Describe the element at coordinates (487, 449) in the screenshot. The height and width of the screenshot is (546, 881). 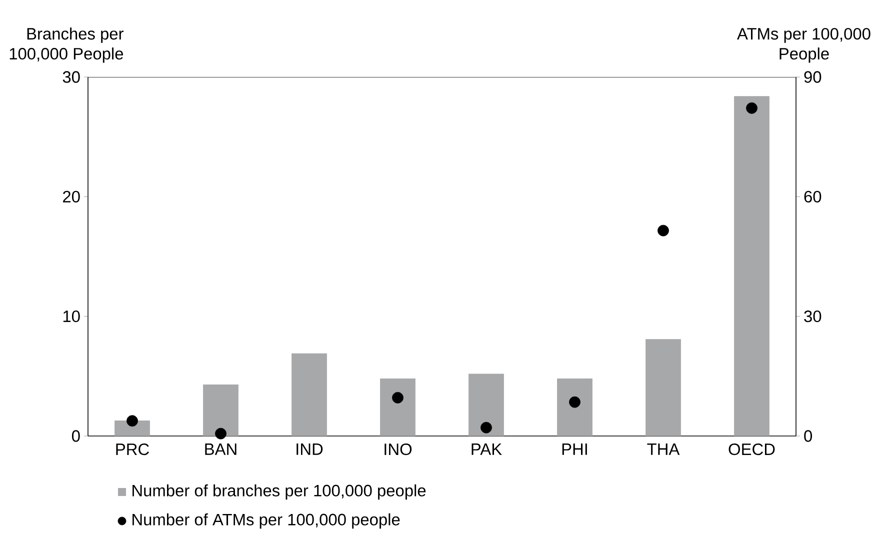
I see `x-tick-label: PAK` at that location.